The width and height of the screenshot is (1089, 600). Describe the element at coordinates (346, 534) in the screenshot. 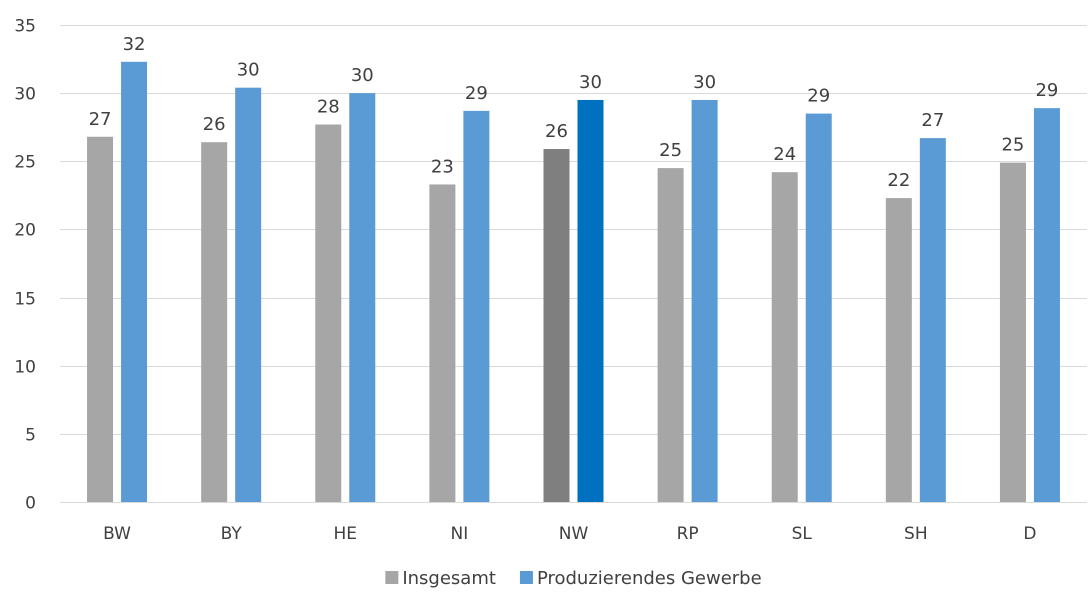

I see `x-tick-label: HE` at that location.